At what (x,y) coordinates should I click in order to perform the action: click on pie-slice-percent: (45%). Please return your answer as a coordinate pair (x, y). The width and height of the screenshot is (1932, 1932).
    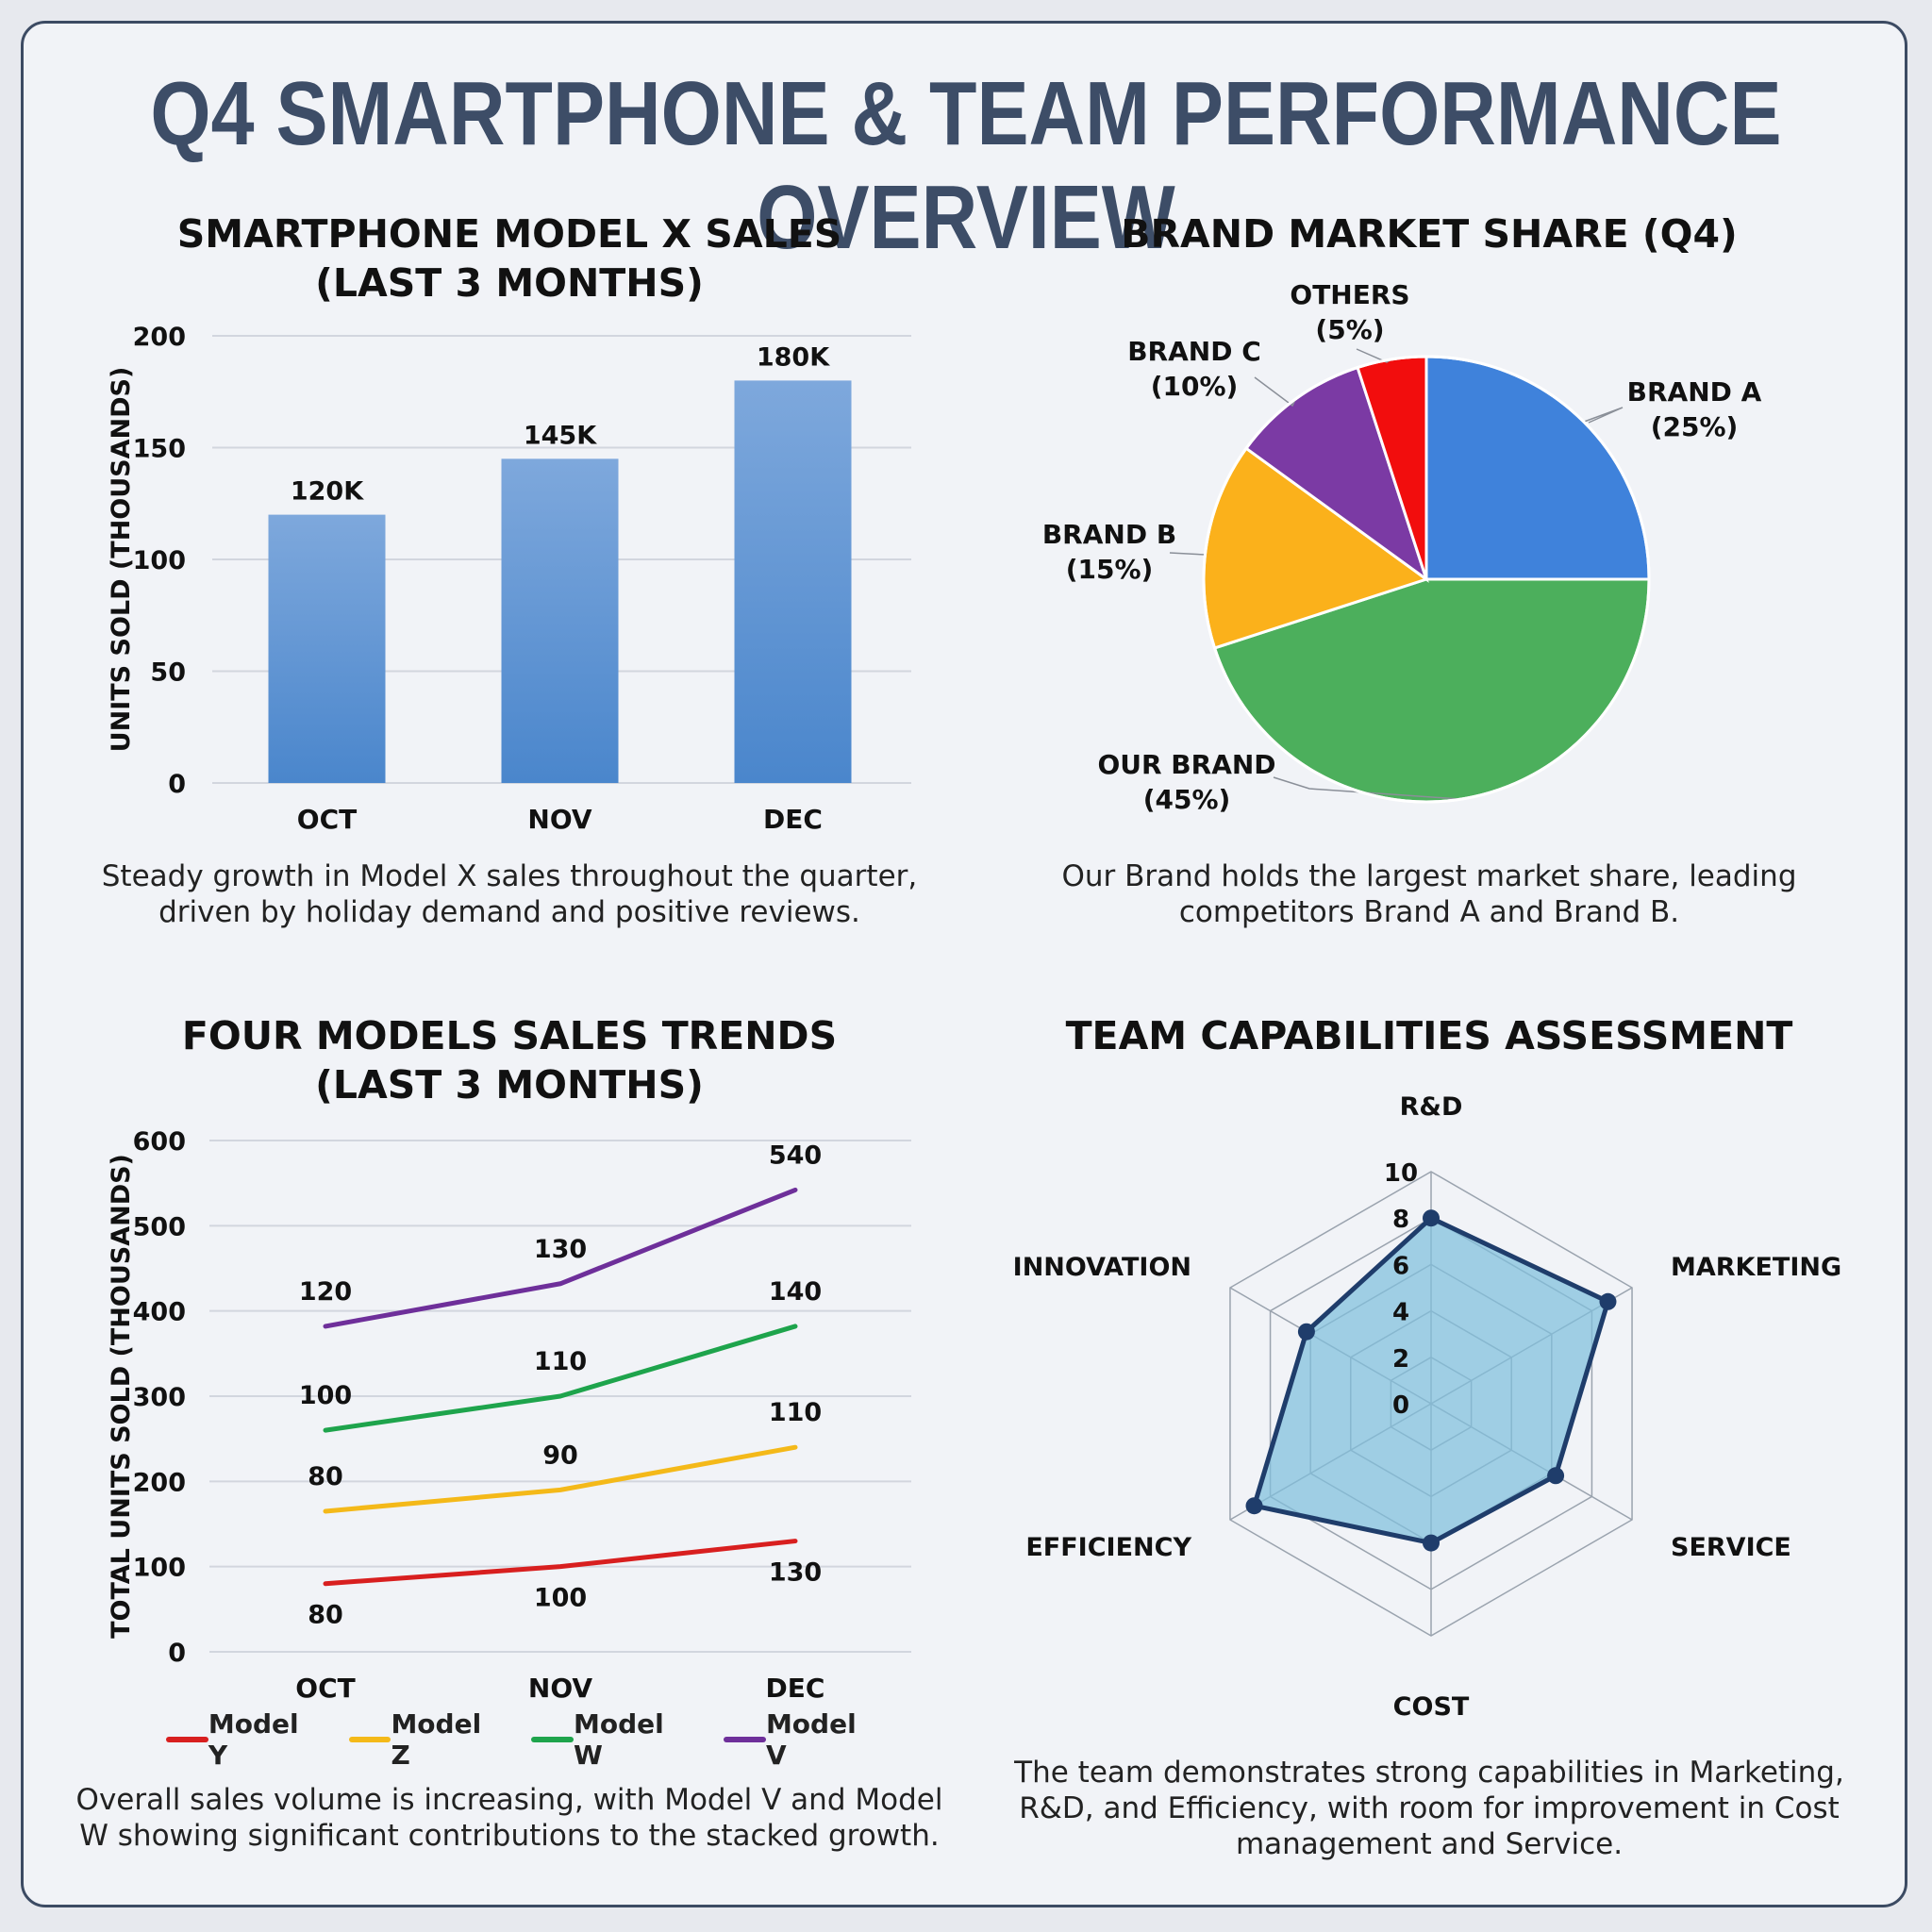
    Looking at the image, I should click on (1187, 800).